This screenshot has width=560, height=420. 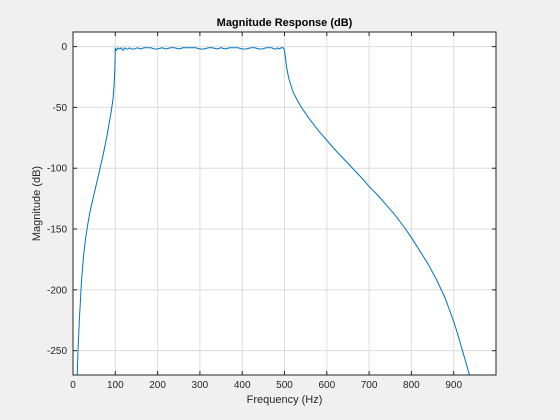 I want to click on y-tick-label: 0, so click(x=64, y=47).